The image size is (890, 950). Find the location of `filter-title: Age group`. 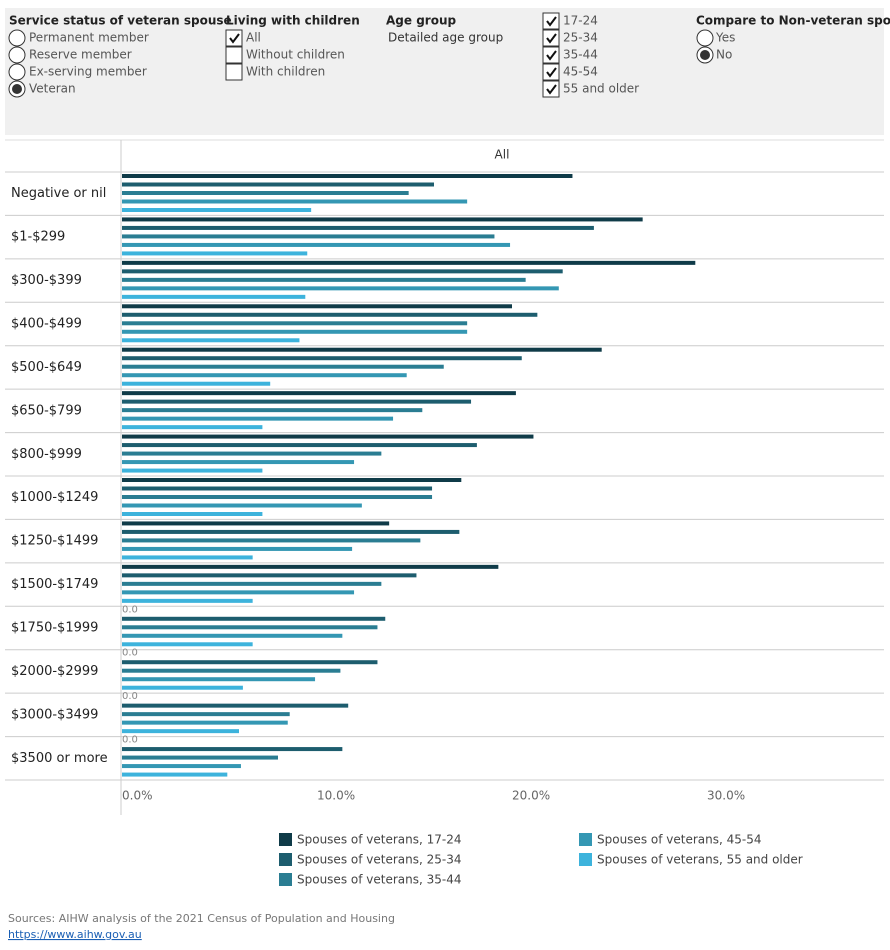

filter-title: Age group is located at coordinates (421, 21).